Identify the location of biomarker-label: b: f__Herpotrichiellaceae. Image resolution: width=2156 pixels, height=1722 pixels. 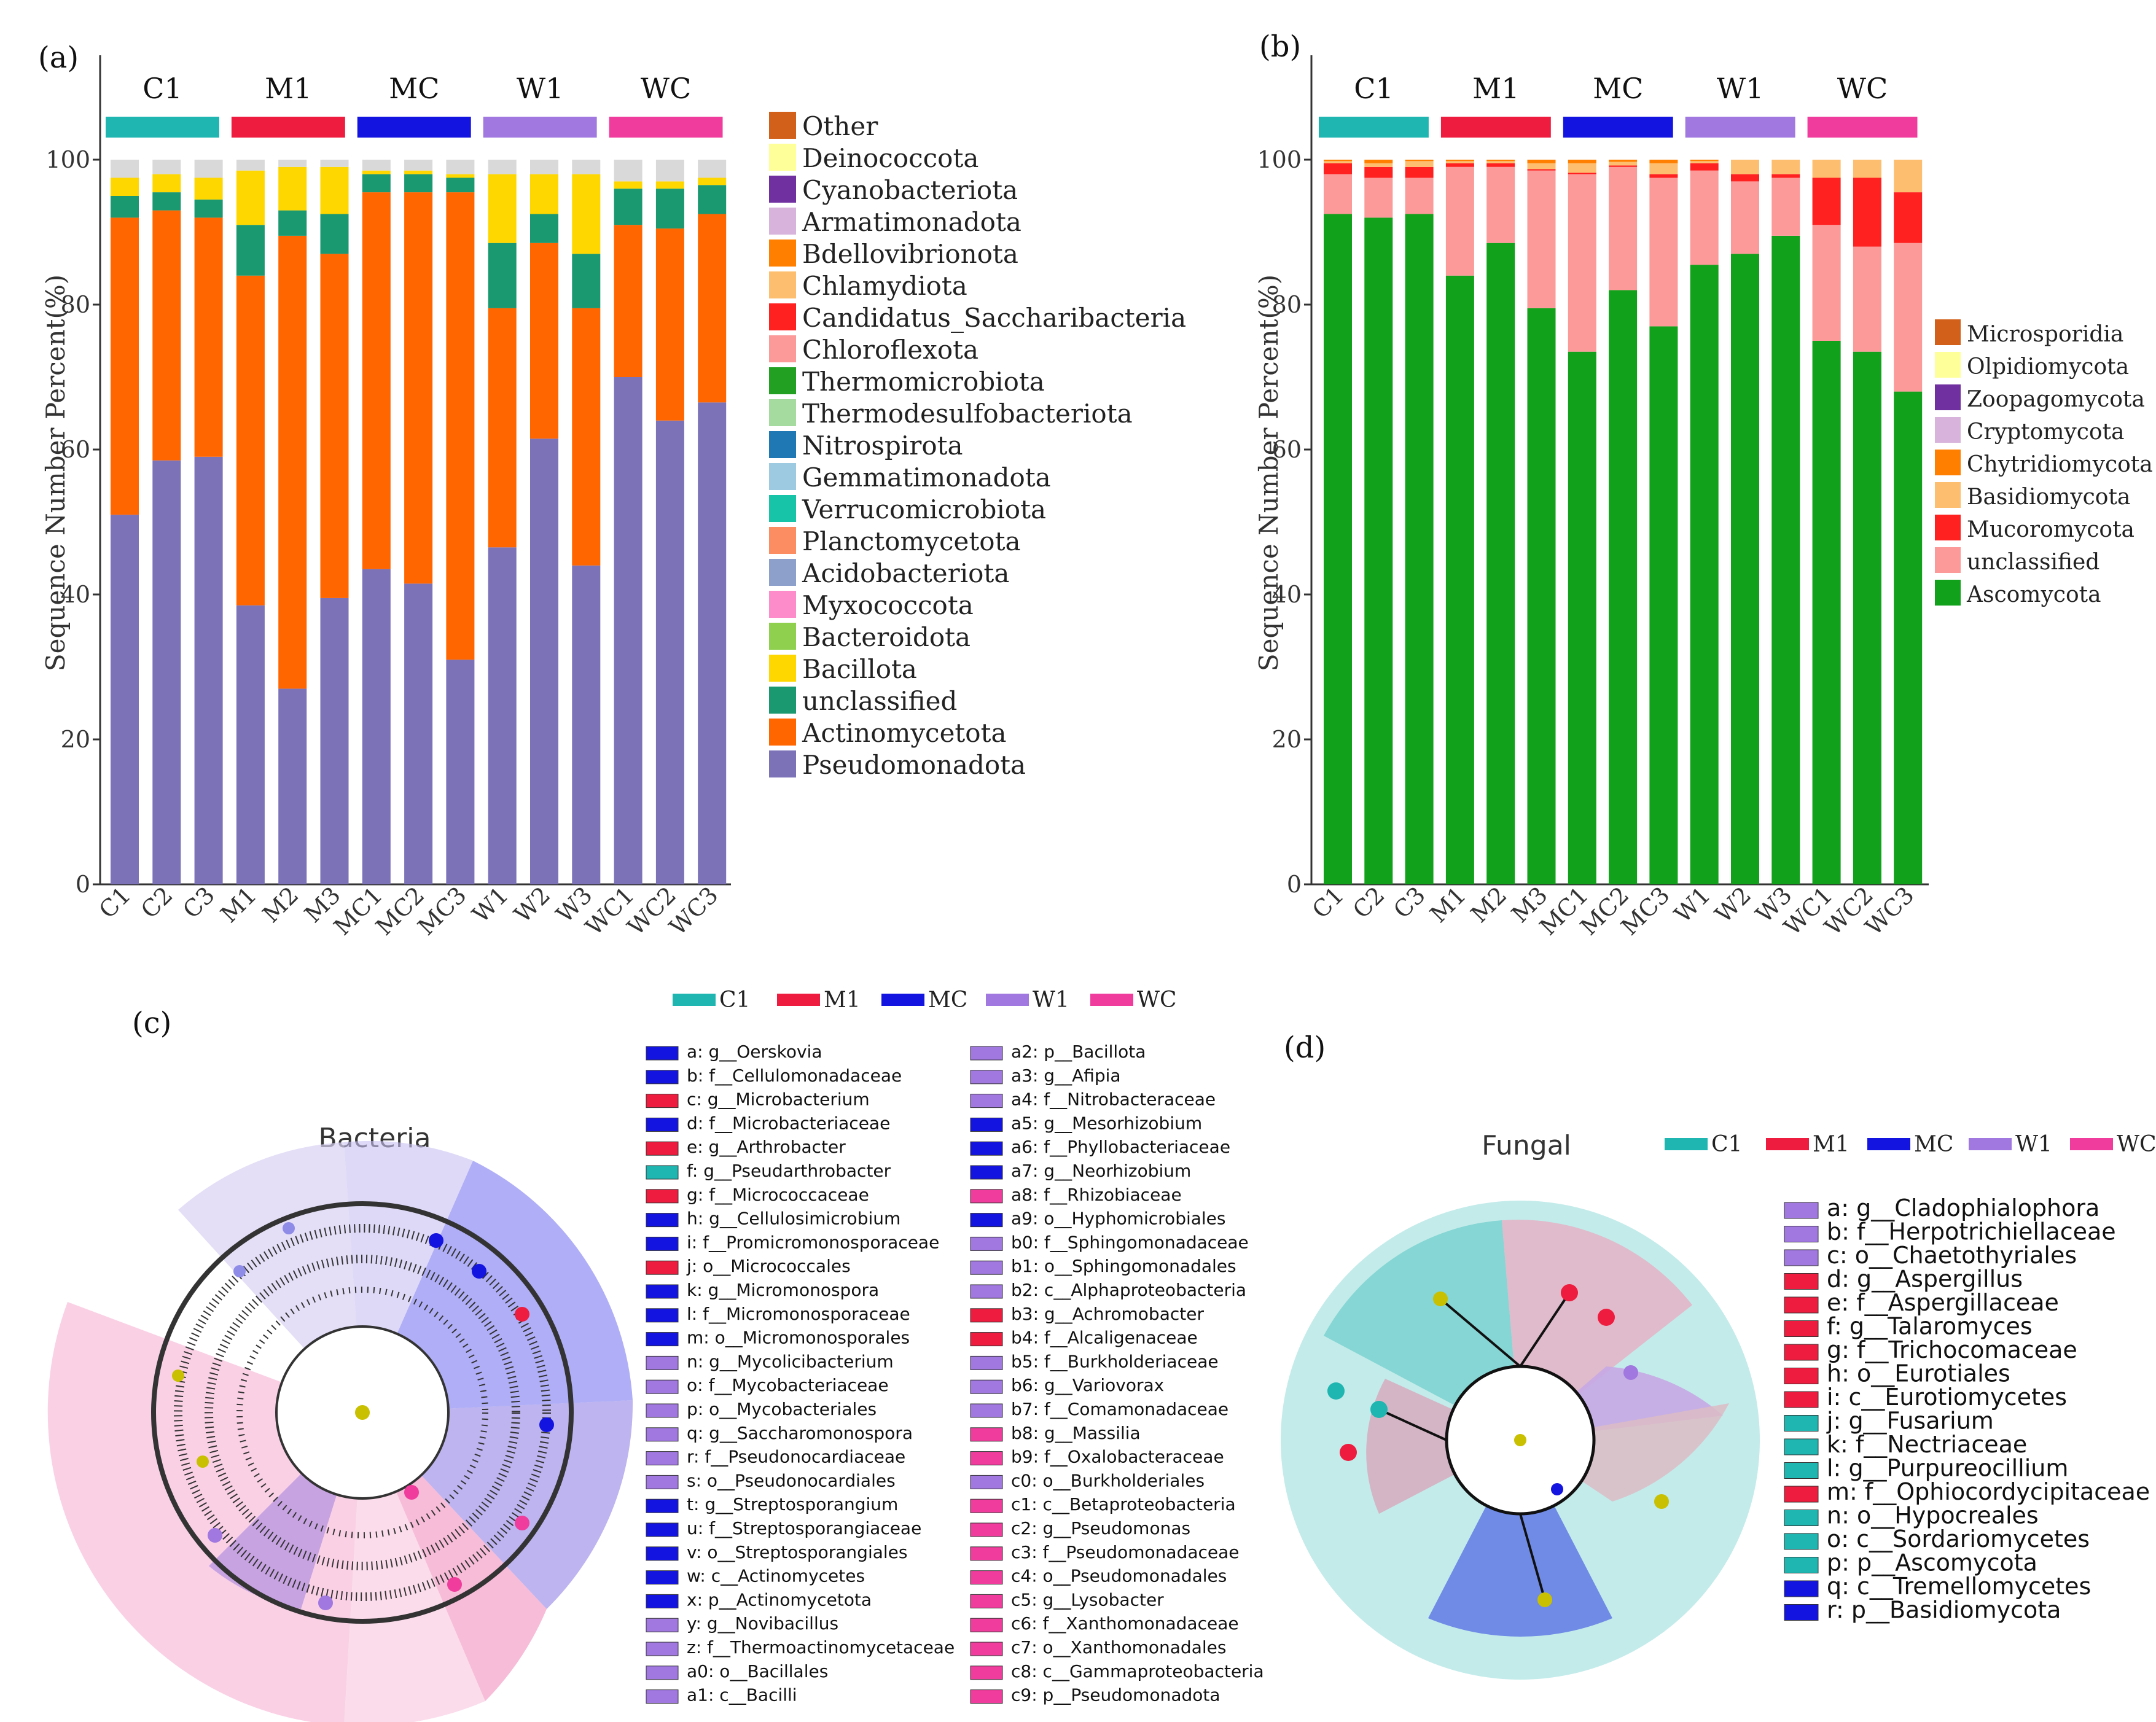
(1971, 1231).